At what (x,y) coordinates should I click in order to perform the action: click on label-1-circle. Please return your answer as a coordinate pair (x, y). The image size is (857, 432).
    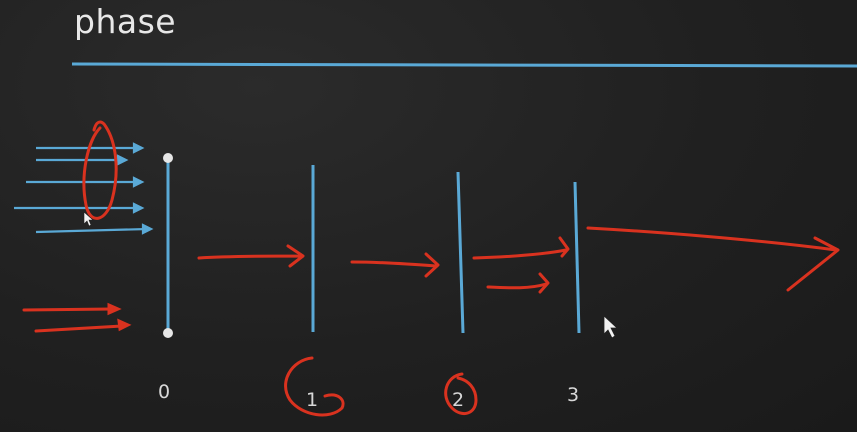
    Looking at the image, I should click on (314, 386).